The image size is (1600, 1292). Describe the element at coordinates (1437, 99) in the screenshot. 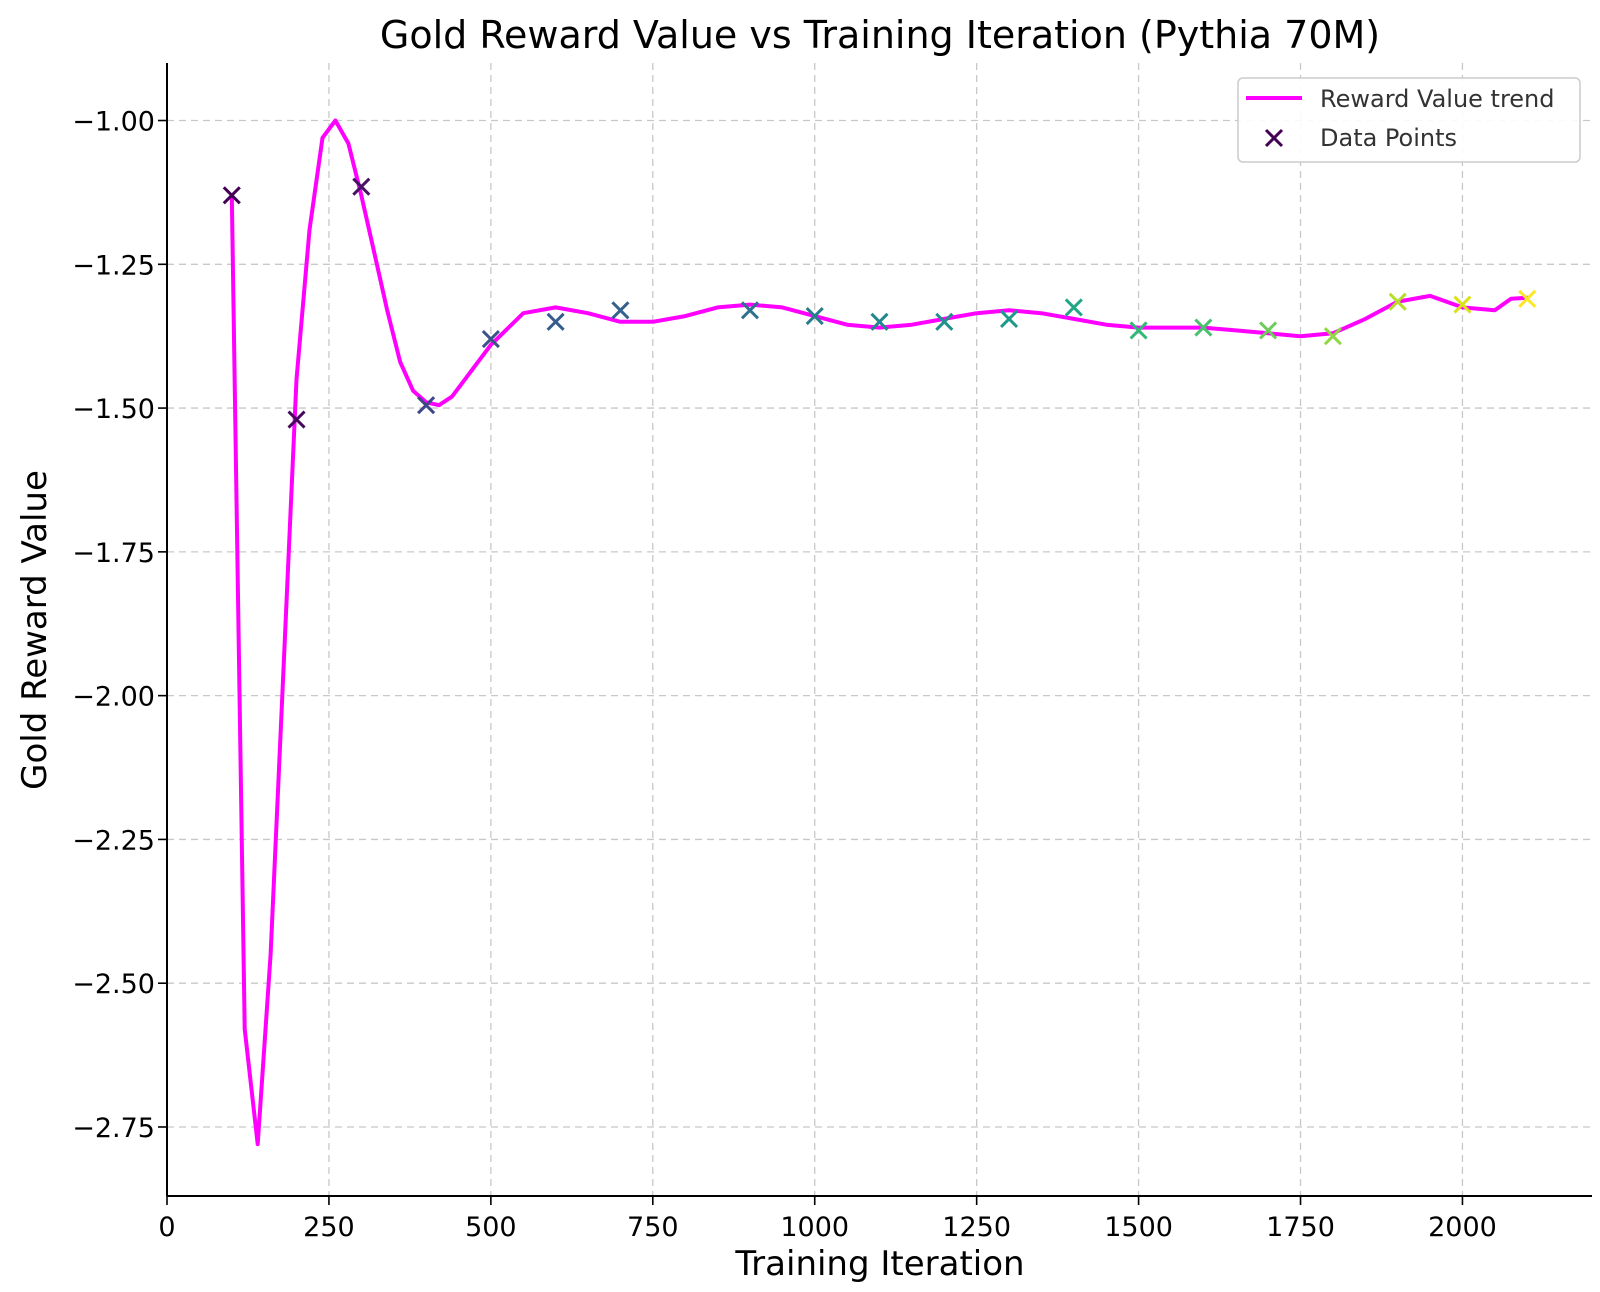

I see `legend-label-trend: Reward Value trend` at that location.